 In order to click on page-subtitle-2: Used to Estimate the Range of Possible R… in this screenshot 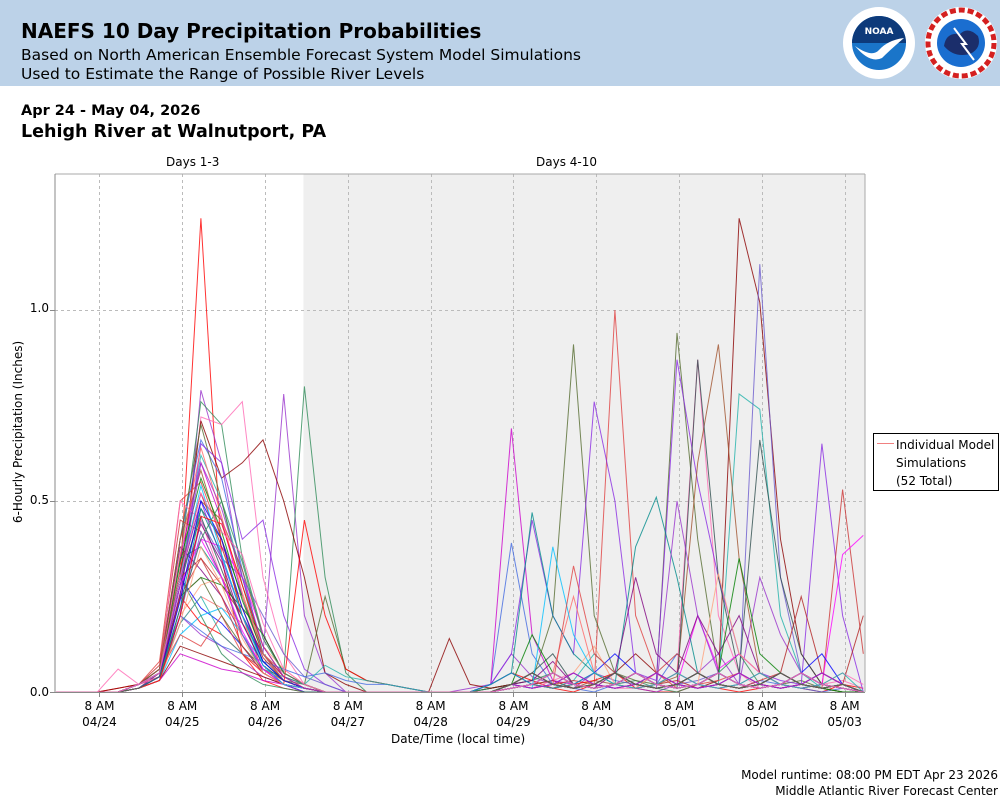, I will do `click(223, 74)`.